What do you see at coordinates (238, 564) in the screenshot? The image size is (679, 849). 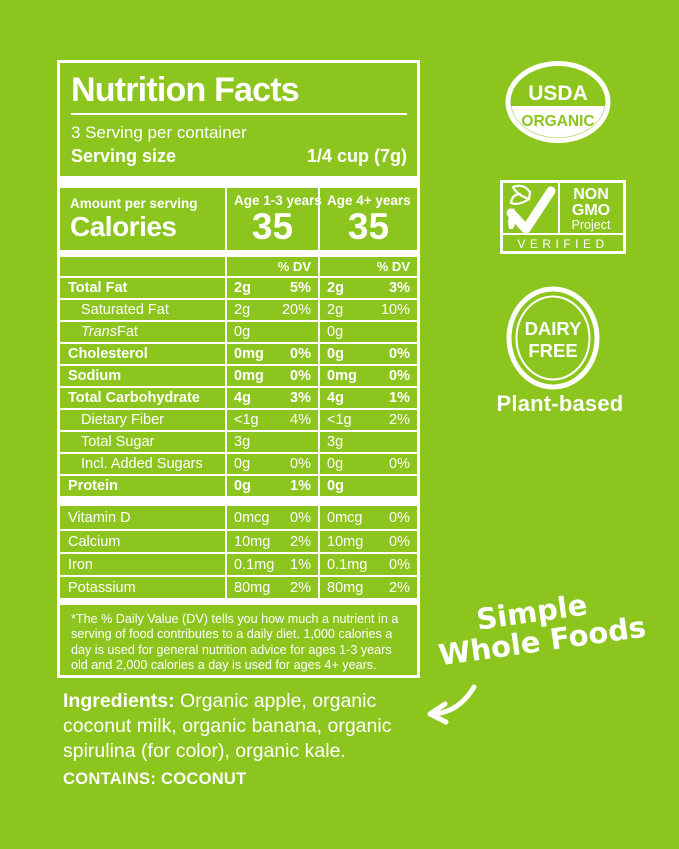 I see `row-iron: Iron 0.1mg 1% 0.1mg 0%` at bounding box center [238, 564].